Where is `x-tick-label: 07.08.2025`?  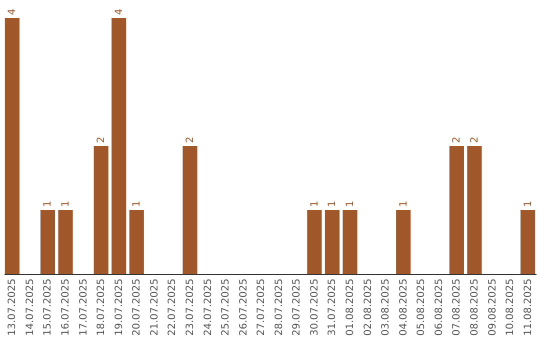
x-tick-label: 07.08.2025 is located at coordinates (457, 307).